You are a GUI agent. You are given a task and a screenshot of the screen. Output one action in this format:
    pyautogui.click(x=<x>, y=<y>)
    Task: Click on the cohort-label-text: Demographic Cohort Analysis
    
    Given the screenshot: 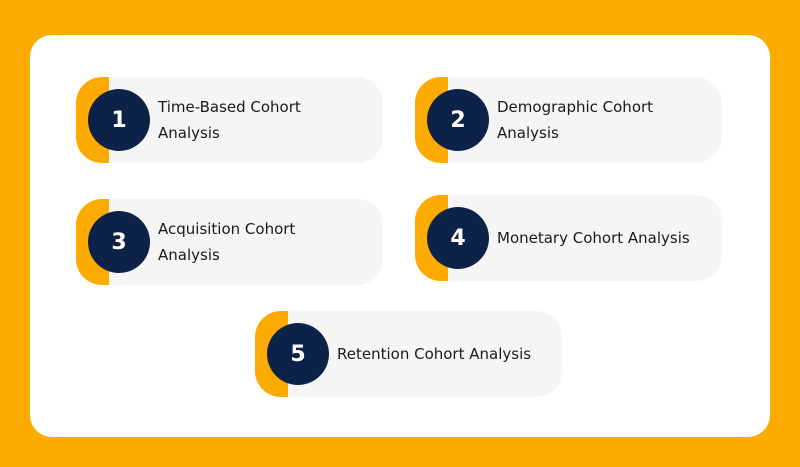 What is the action you would take?
    pyautogui.click(x=575, y=120)
    